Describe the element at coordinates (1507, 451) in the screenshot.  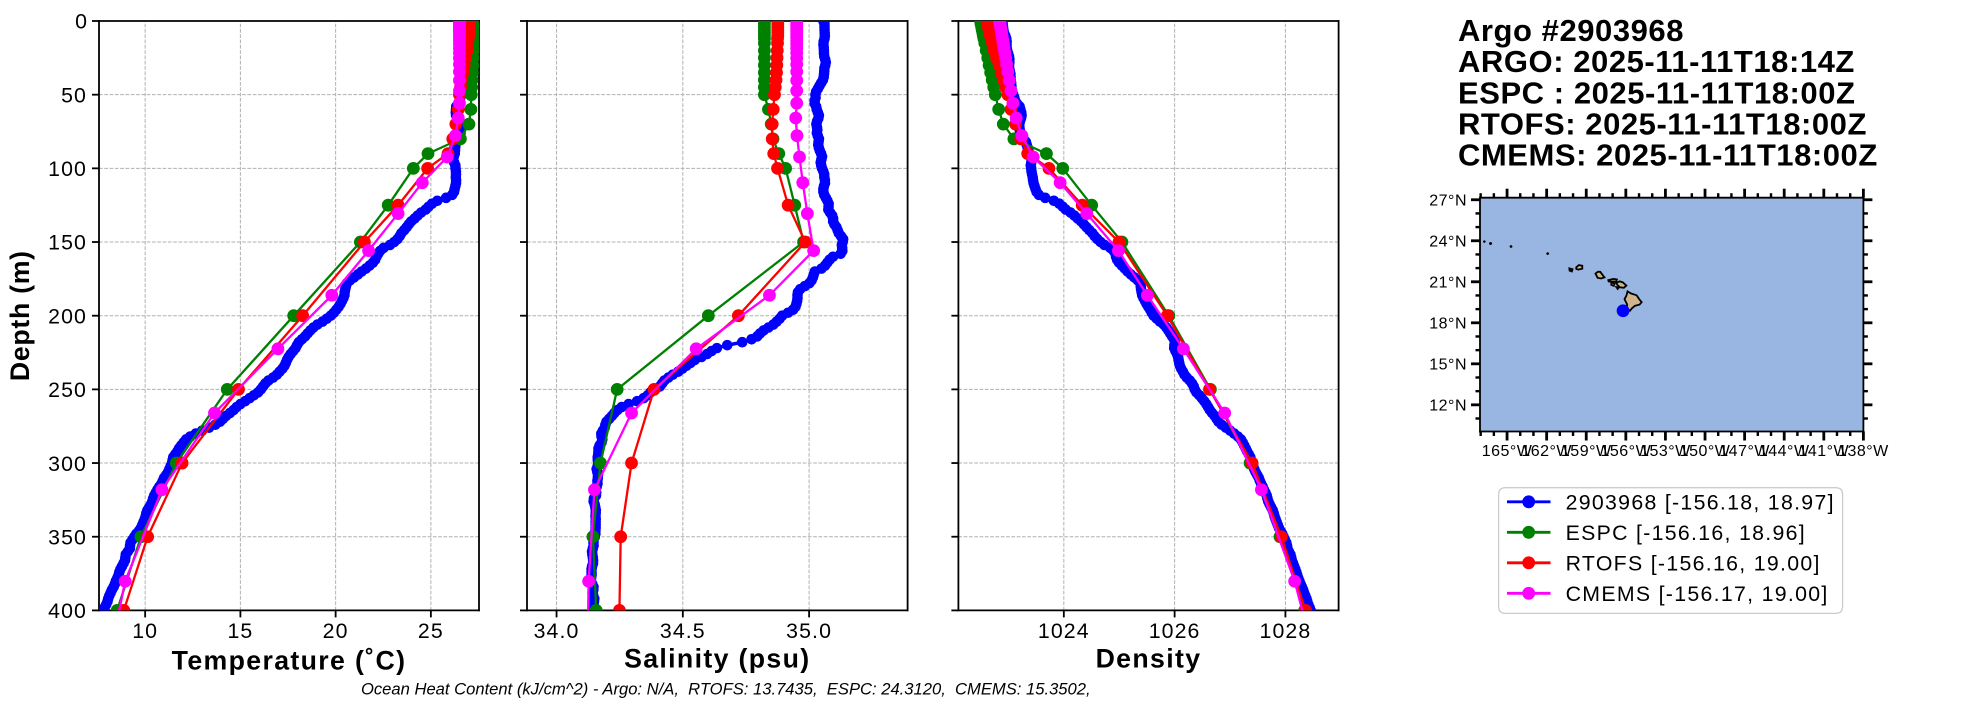
I see `svg-text: 165°W` at that location.